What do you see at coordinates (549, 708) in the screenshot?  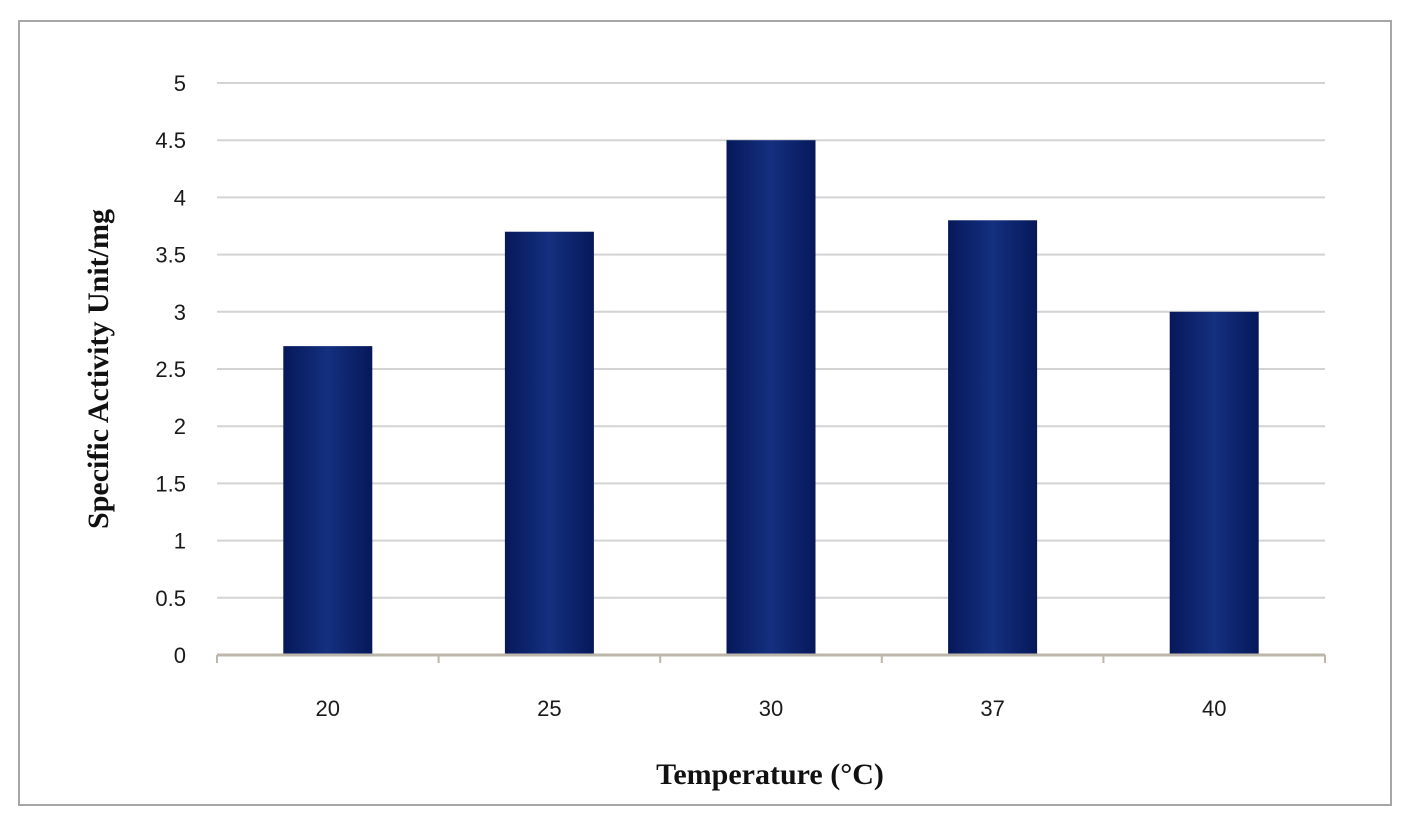 I see `x-tick-label: 25` at bounding box center [549, 708].